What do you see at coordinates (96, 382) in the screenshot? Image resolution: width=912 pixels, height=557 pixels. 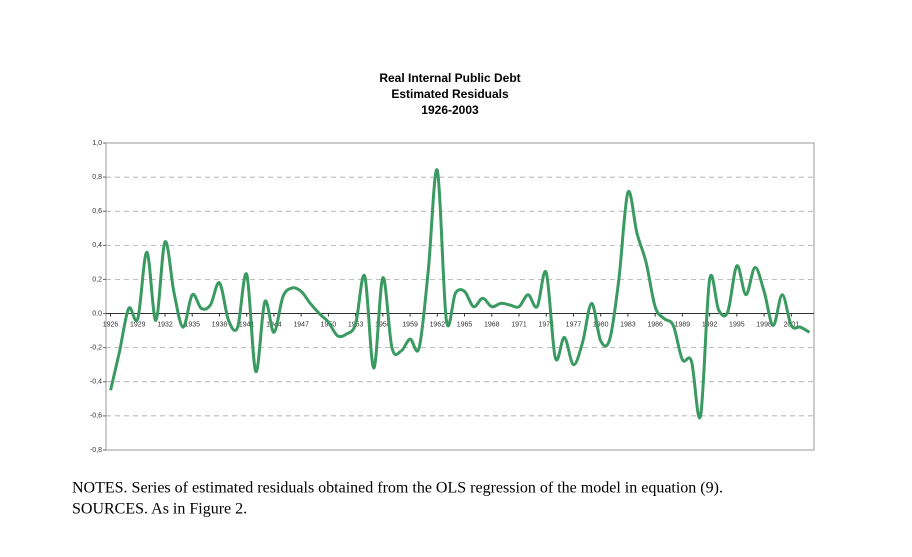 I see `y-tick-label: -0,4` at bounding box center [96, 382].